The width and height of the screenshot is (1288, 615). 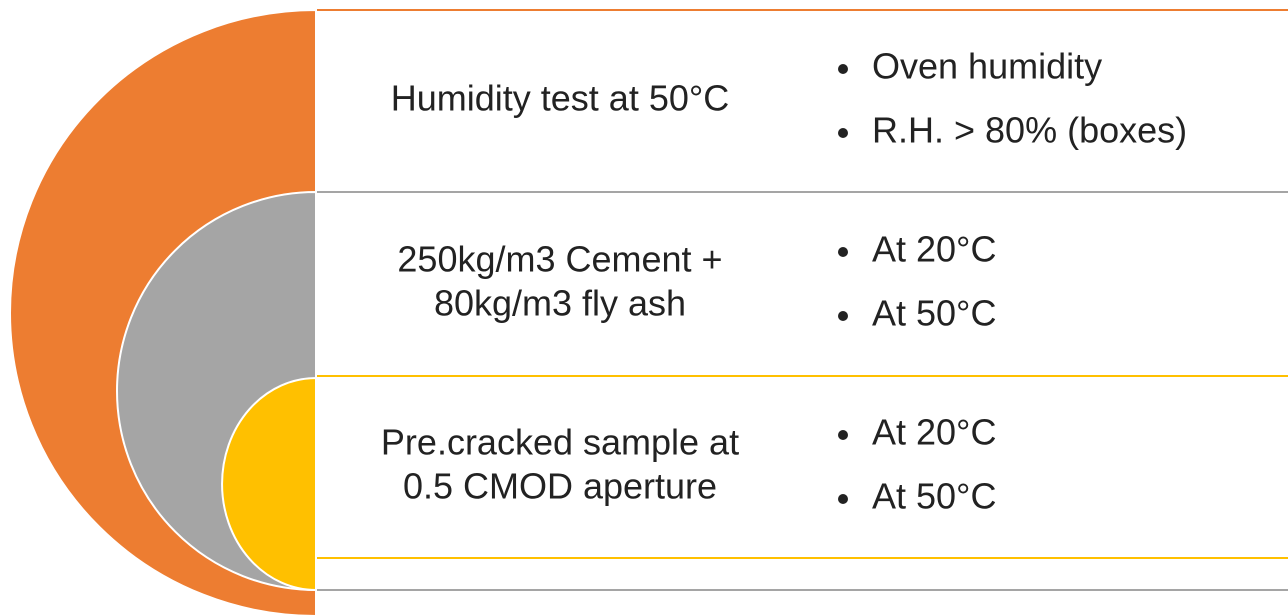 I want to click on row-label: 80kg/m3 fly ash, so click(x=560, y=303).